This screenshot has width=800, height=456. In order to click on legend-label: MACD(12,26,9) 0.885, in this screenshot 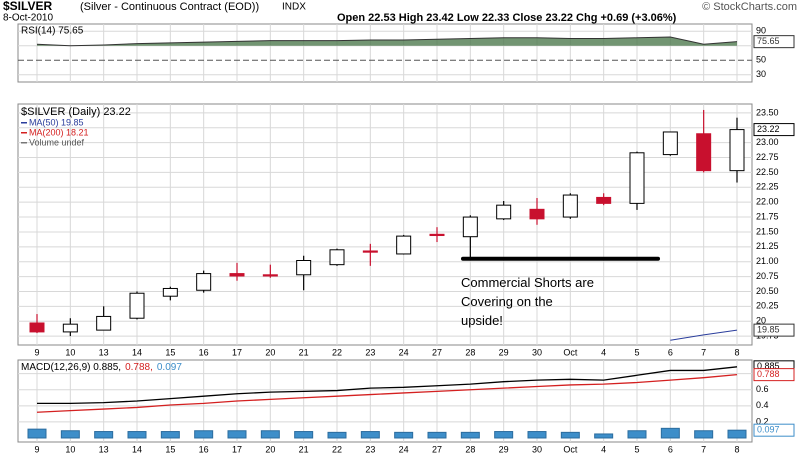, I will do `click(71, 367)`.